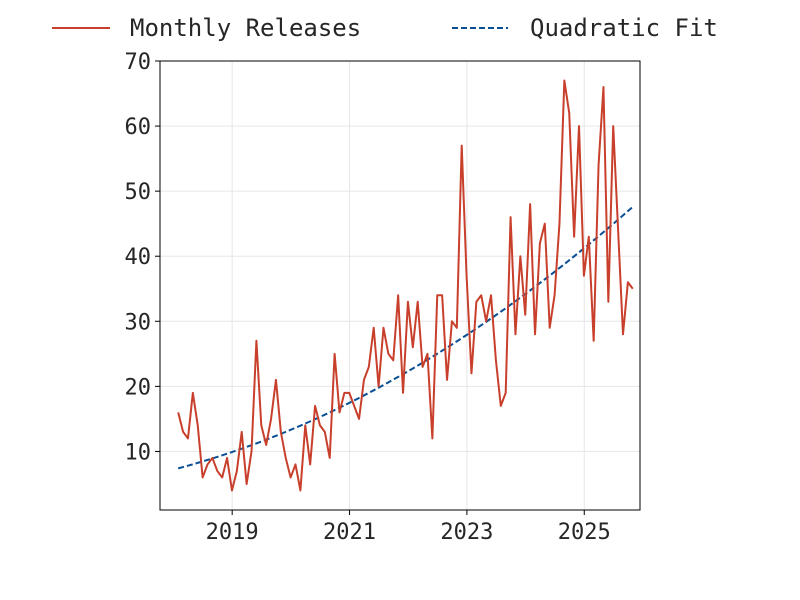 Image resolution: width=800 pixels, height=600 pixels. Describe the element at coordinates (466, 532) in the screenshot. I see `x-tick-label: 2023` at that location.